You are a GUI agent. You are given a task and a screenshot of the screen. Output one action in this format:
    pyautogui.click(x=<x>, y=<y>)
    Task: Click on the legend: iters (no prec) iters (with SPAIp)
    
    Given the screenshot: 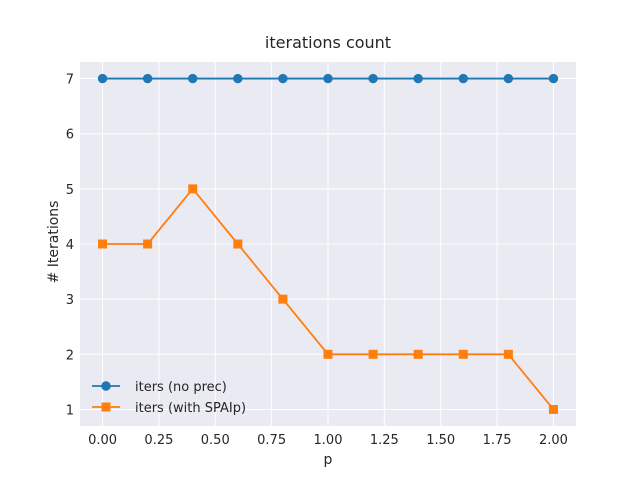 What is the action you would take?
    pyautogui.click(x=169, y=398)
    